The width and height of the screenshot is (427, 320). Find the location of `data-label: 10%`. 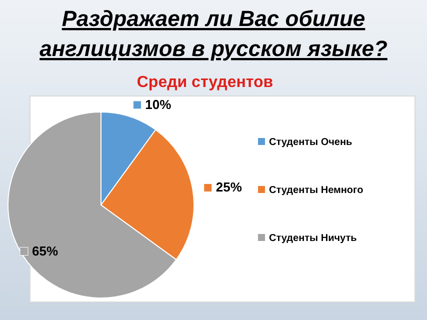

data-label: 10% is located at coordinates (158, 104).